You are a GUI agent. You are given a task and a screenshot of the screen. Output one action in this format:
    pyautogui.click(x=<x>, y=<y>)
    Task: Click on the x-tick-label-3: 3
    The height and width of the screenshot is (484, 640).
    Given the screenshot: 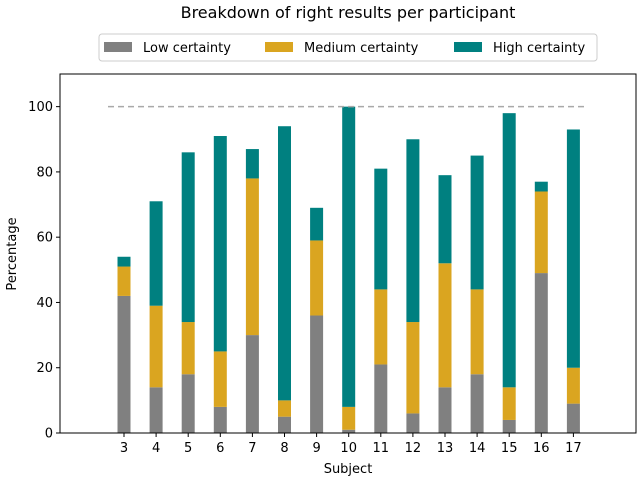 What is the action you would take?
    pyautogui.click(x=124, y=448)
    